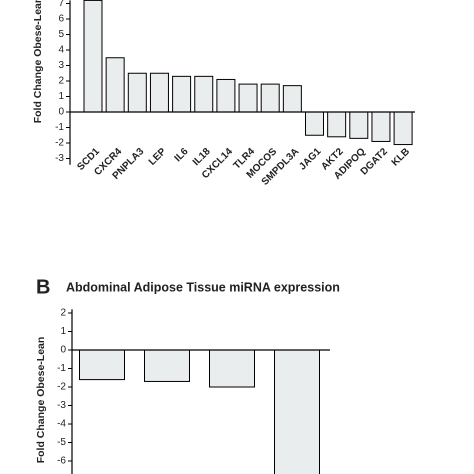  What do you see at coordinates (182, 155) in the screenshot?
I see `x-tick-label: IL6` at bounding box center [182, 155].